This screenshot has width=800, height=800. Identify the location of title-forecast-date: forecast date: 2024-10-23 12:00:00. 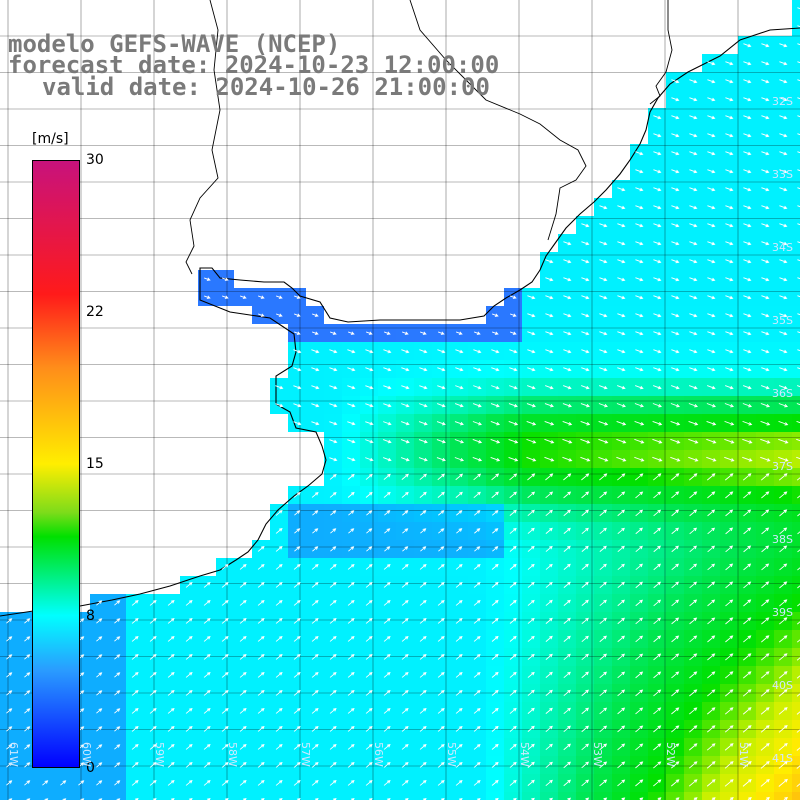
(254, 65).